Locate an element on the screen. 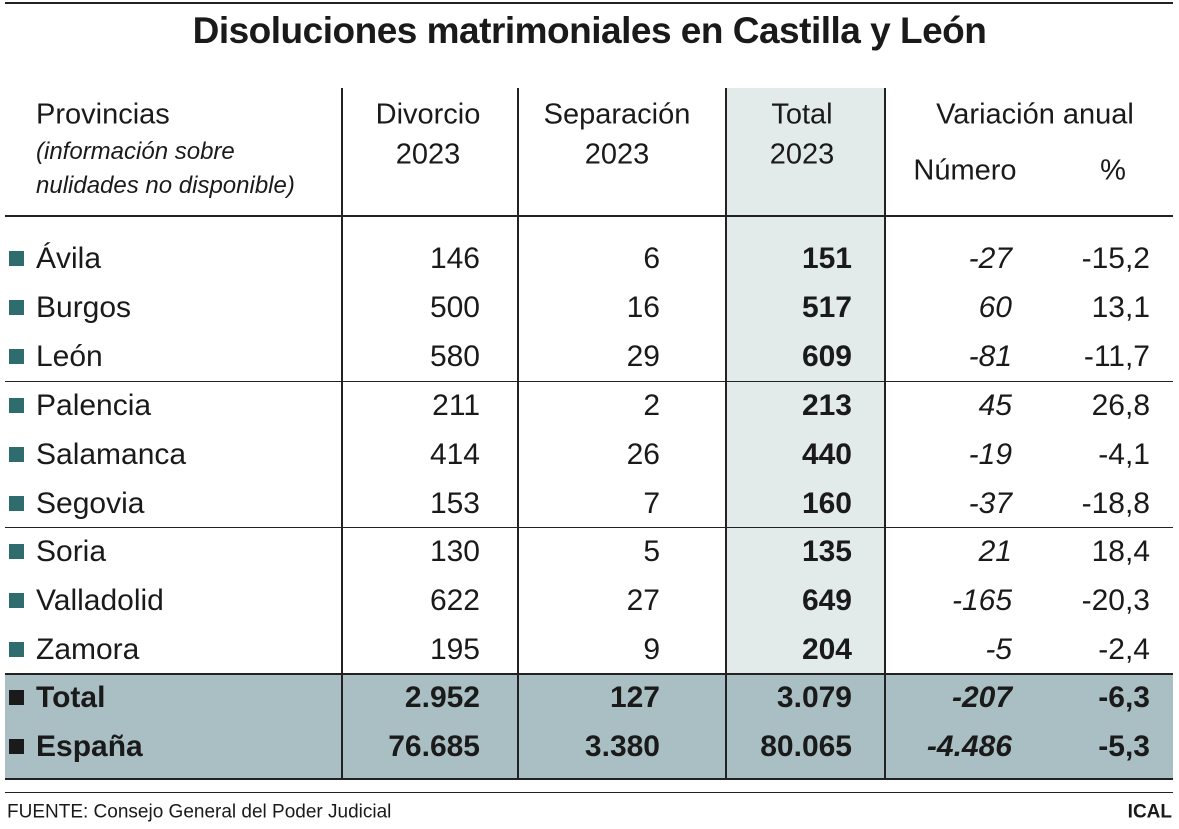  header-separacion: Separación is located at coordinates (617, 114).